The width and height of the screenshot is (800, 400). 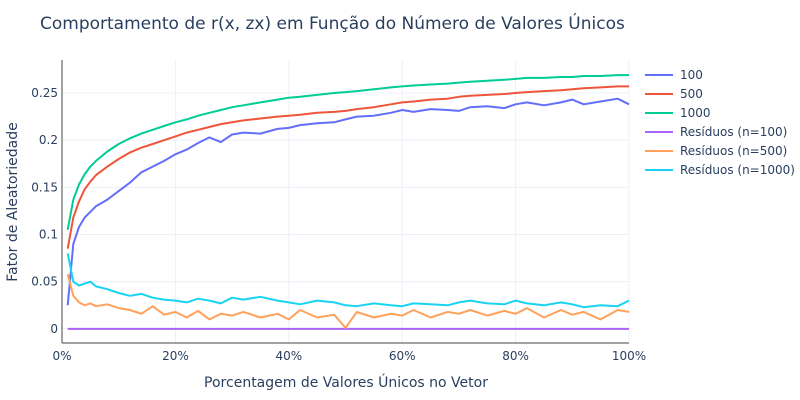 What do you see at coordinates (674, 75) in the screenshot?
I see `legend-item: 100` at bounding box center [674, 75].